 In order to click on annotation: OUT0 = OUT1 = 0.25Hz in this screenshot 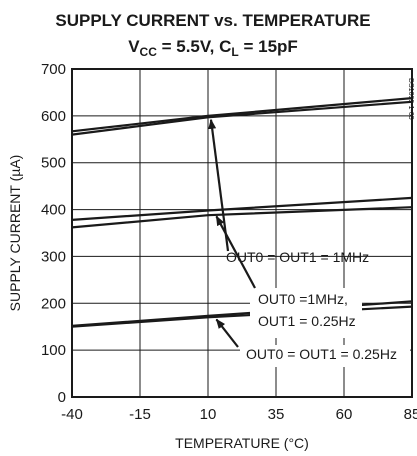, I will do `click(312, 342)`.